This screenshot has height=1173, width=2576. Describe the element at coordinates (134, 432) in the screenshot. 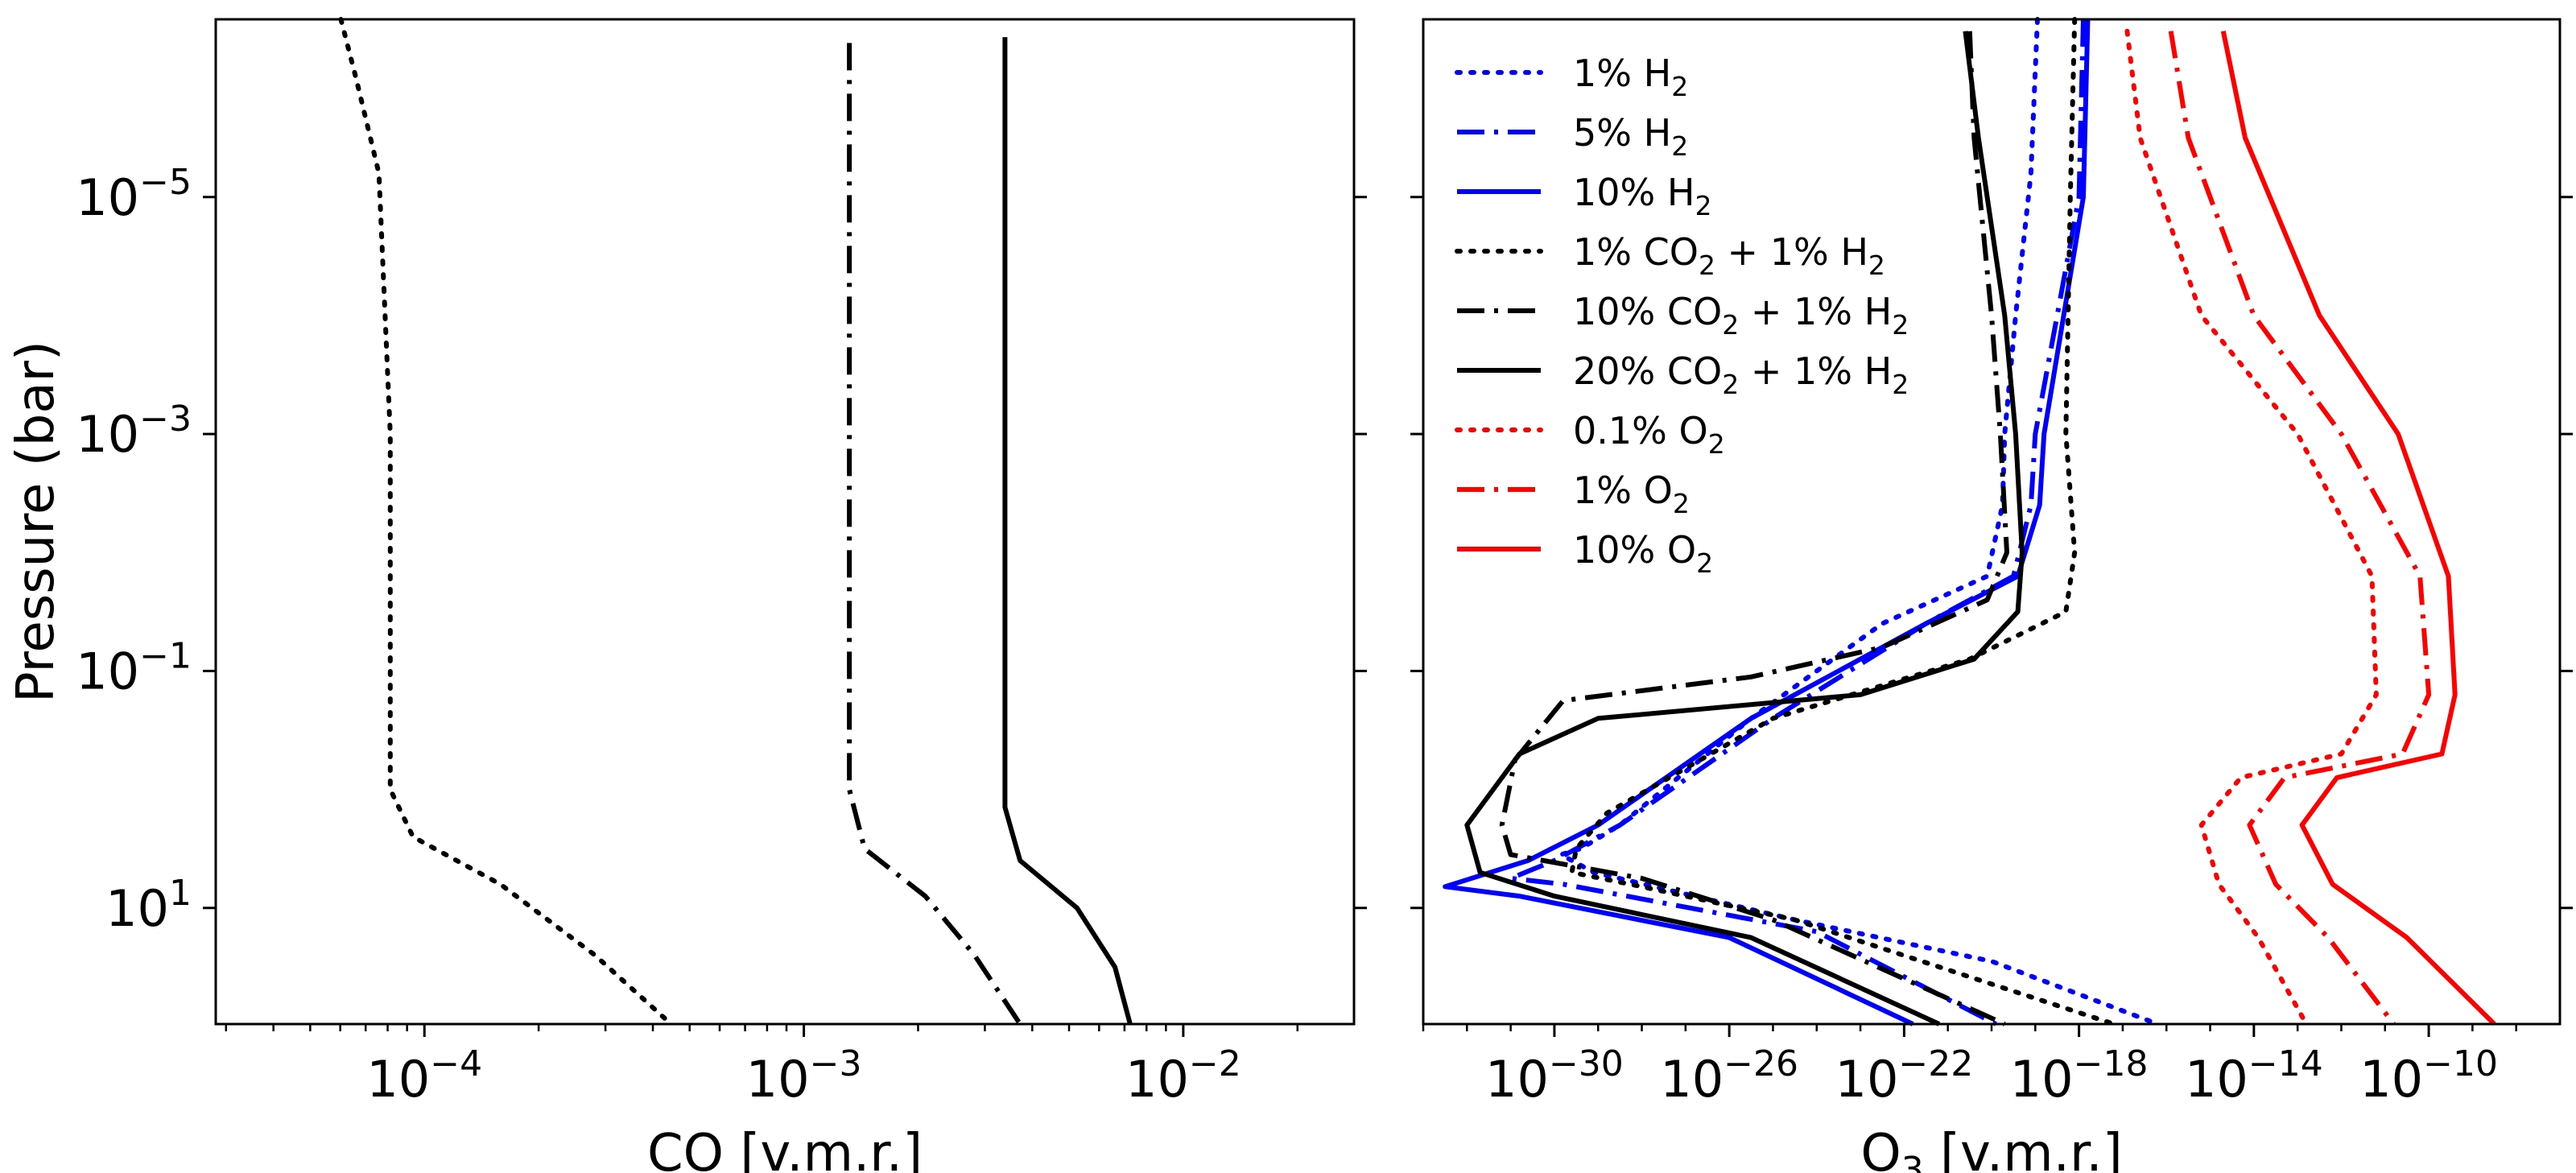

I see `y-tick-label: 10⁻³` at that location.